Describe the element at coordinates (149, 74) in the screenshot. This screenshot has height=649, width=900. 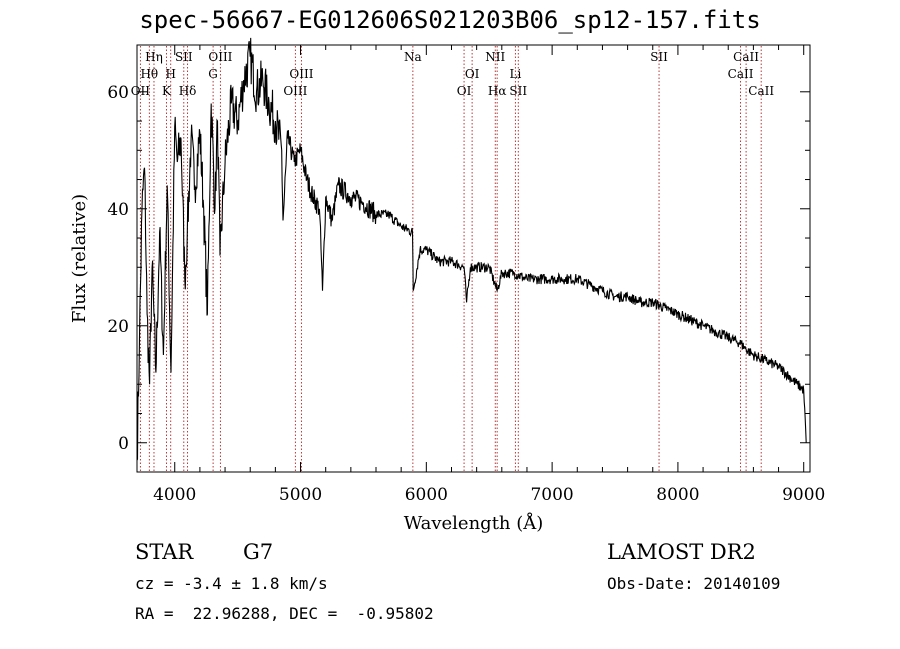
I see `line-label: Hθ` at that location.